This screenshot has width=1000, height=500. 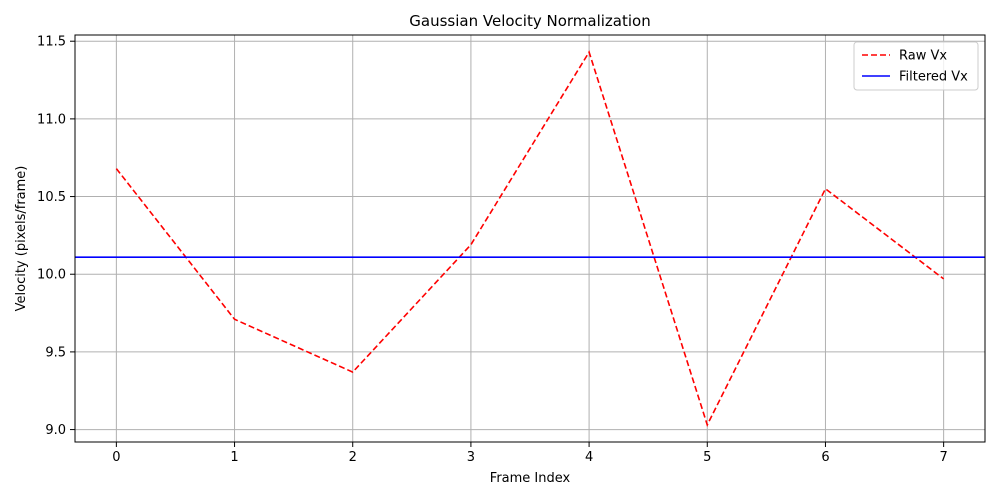 I want to click on legend-box, so click(x=916, y=66).